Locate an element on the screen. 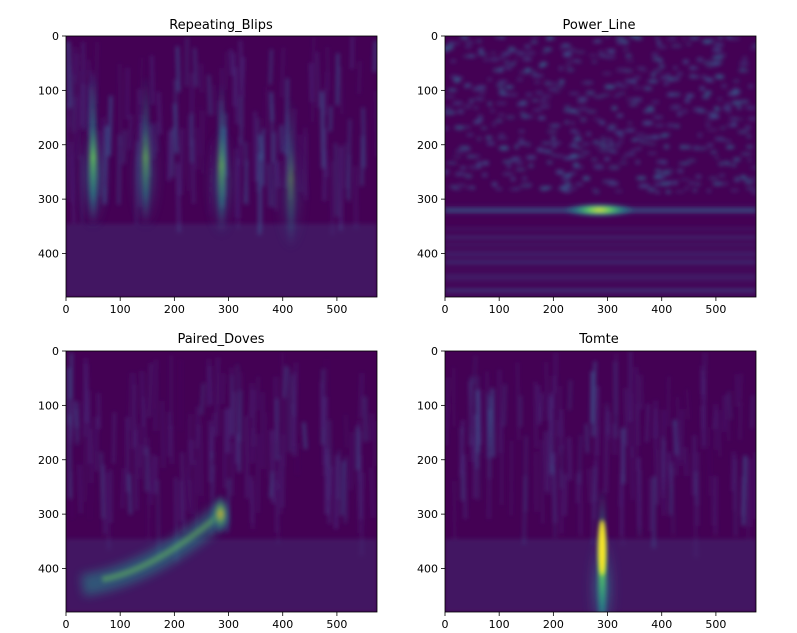 Image resolution: width=797 pixels, height=633 pixels. x-tick-label: 400 is located at coordinates (282, 624).